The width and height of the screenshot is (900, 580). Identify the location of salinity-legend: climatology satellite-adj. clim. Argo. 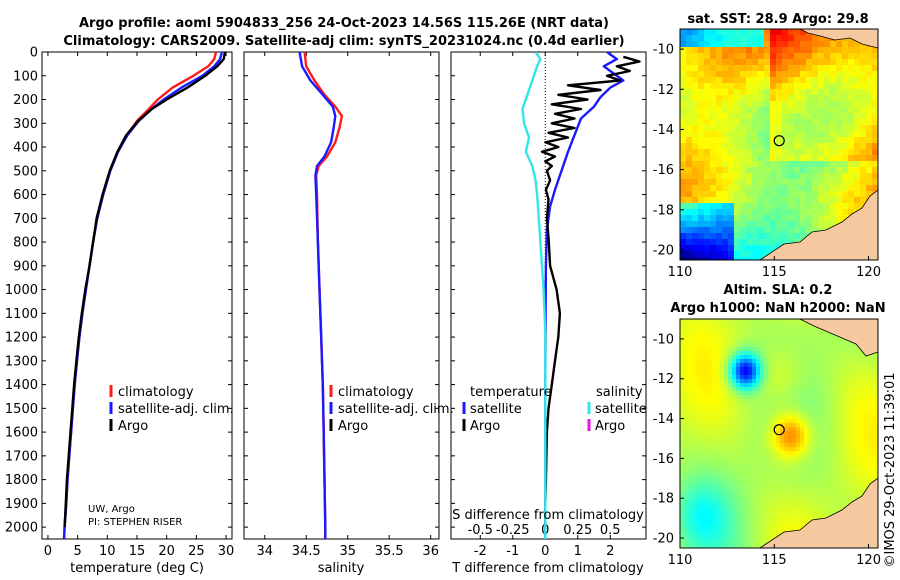
(391, 409).